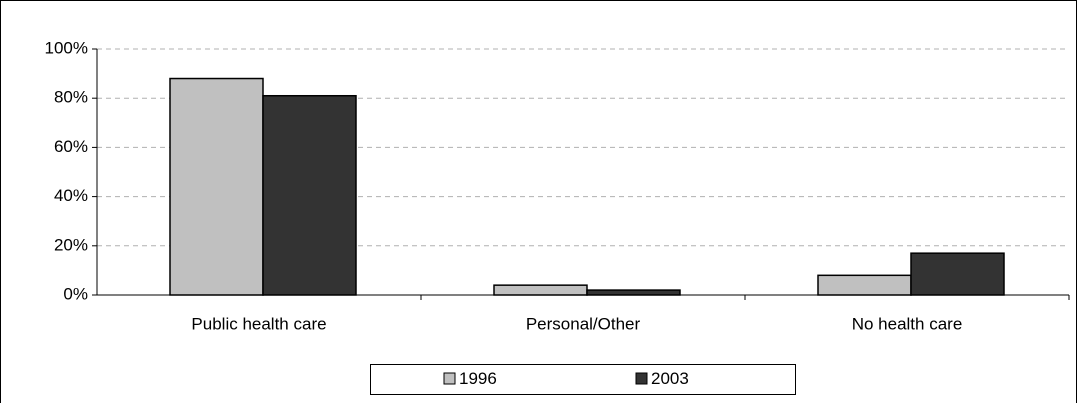 The image size is (1077, 403). I want to click on y-tick-label: 60%, so click(71, 146).